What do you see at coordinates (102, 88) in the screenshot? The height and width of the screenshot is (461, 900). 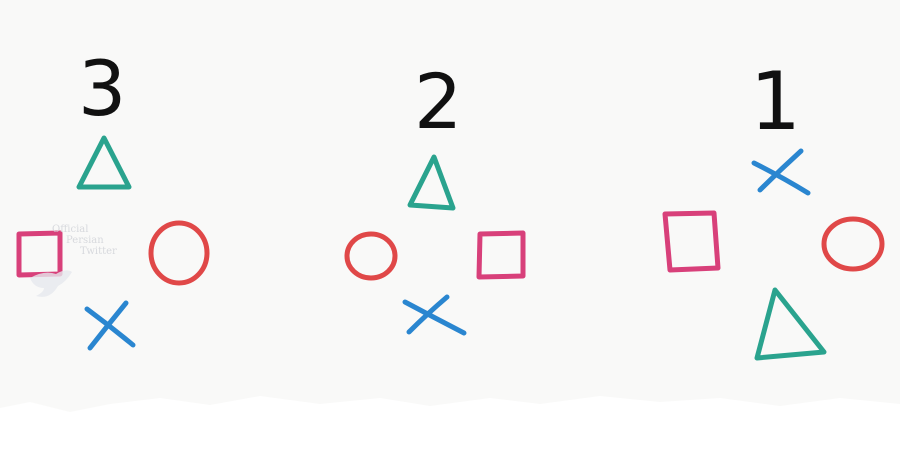 I see `group-number-3: 3` at bounding box center [102, 88].